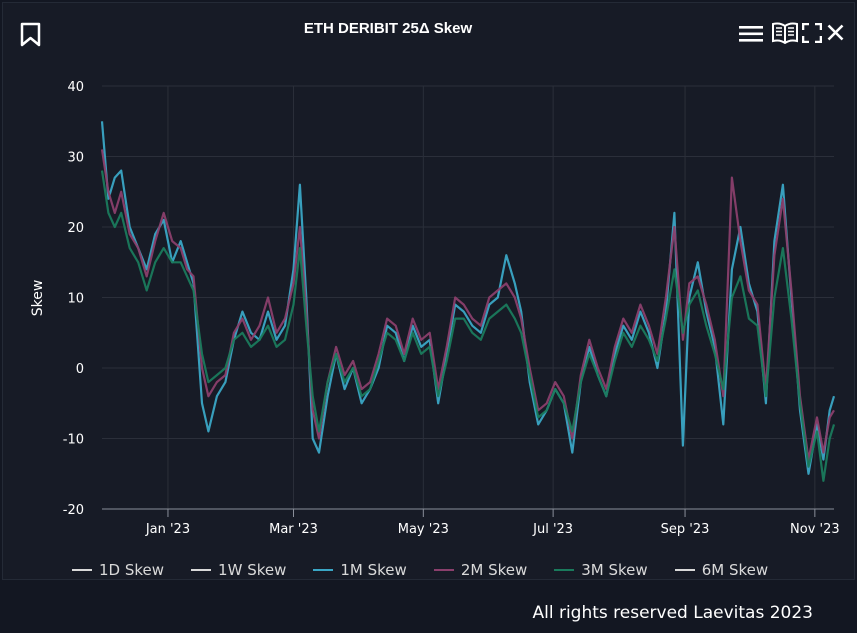  I want to click on legend-item-6m-skew: 6M Skew, so click(721, 570).